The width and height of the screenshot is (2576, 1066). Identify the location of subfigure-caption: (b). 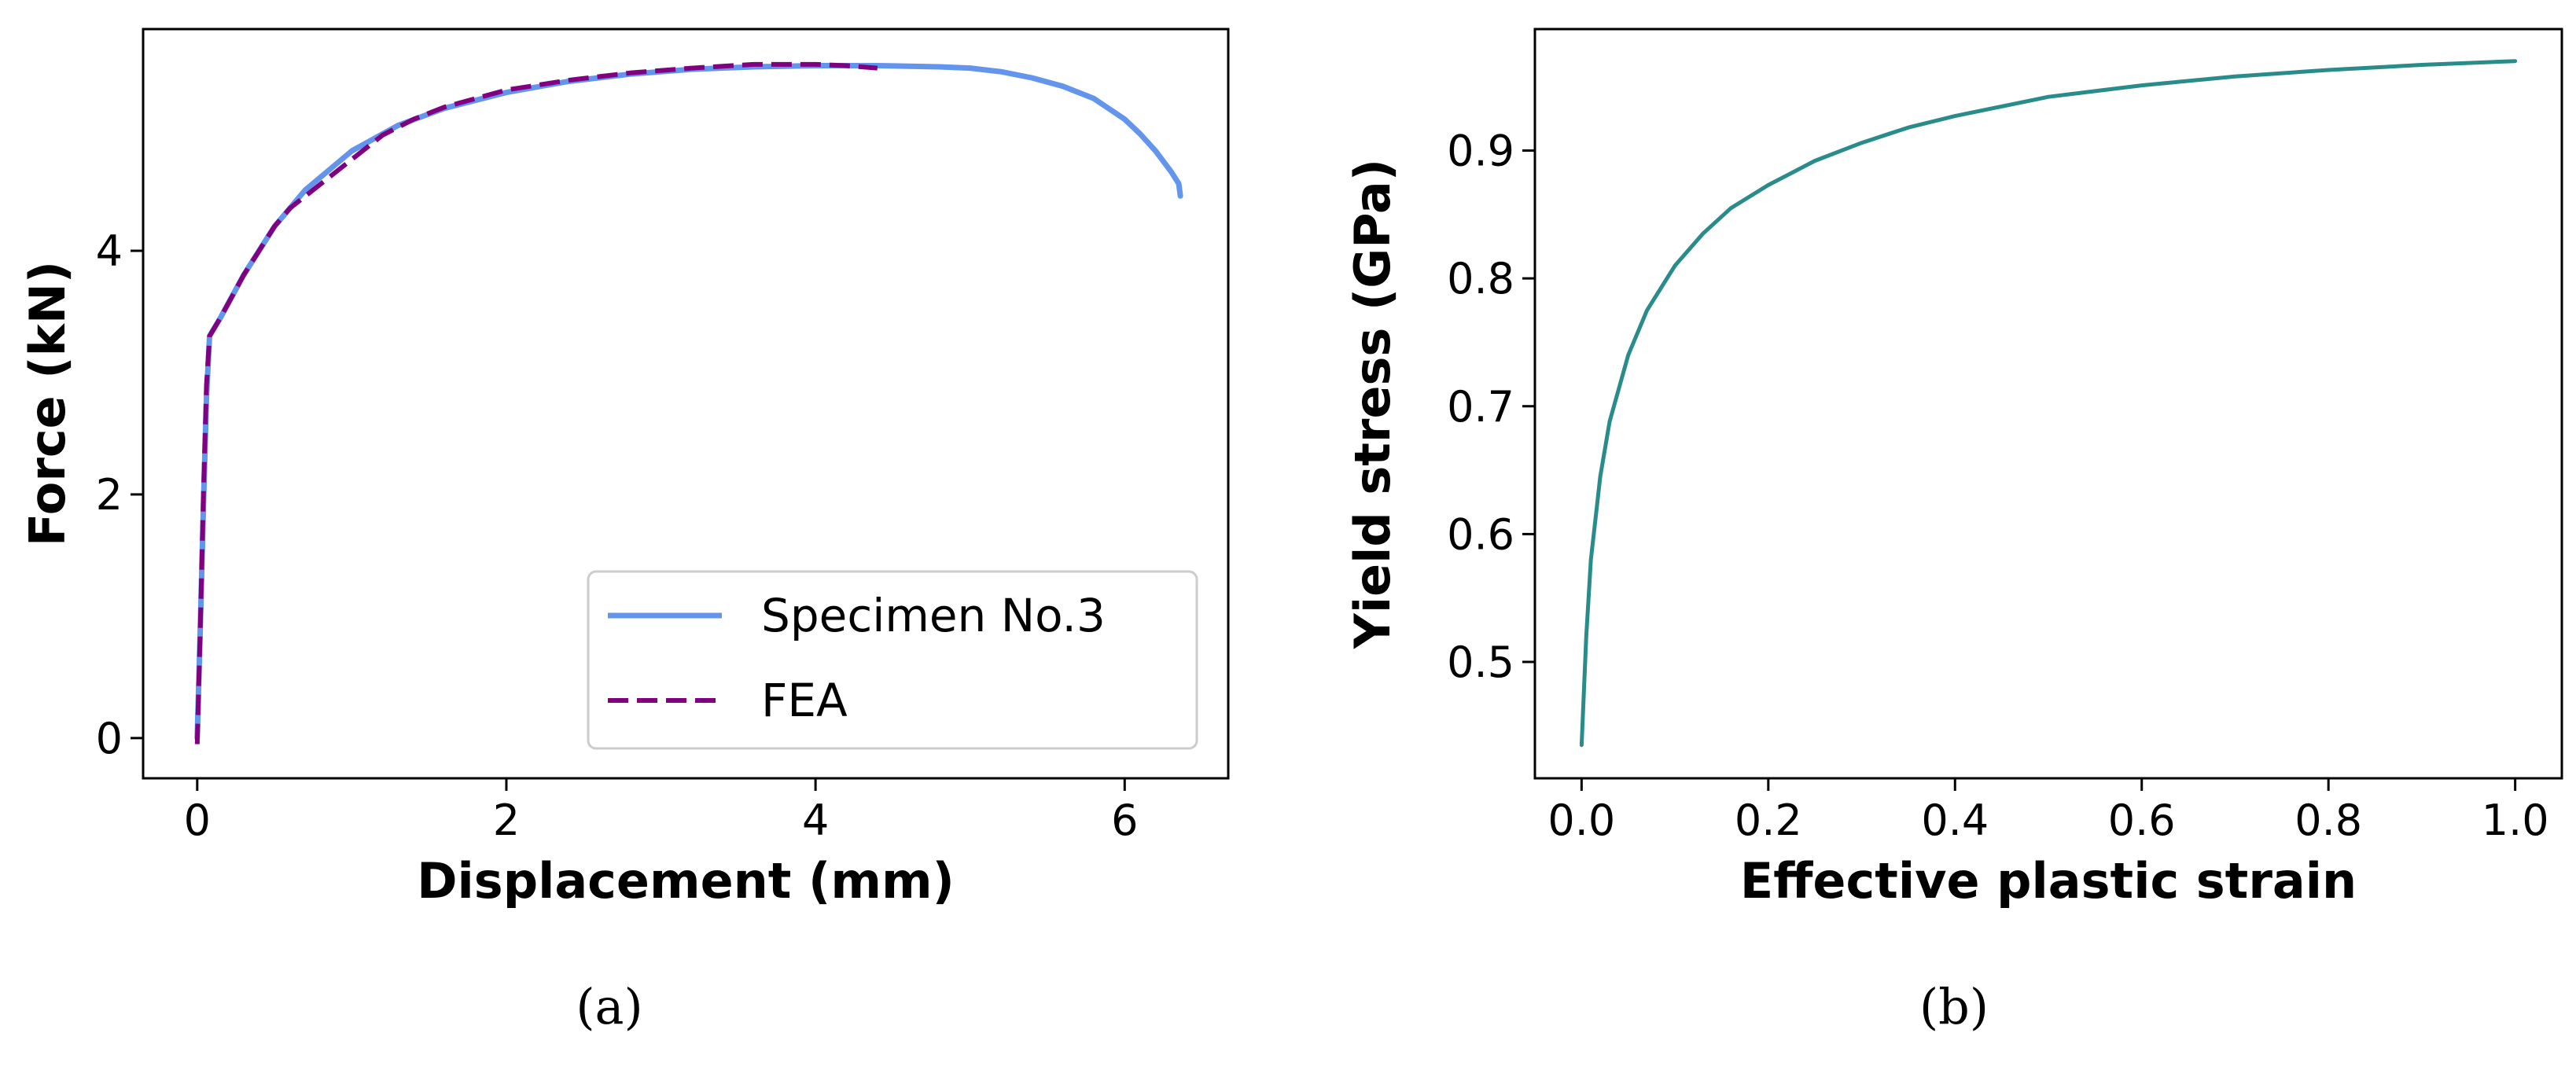
(1954, 1006).